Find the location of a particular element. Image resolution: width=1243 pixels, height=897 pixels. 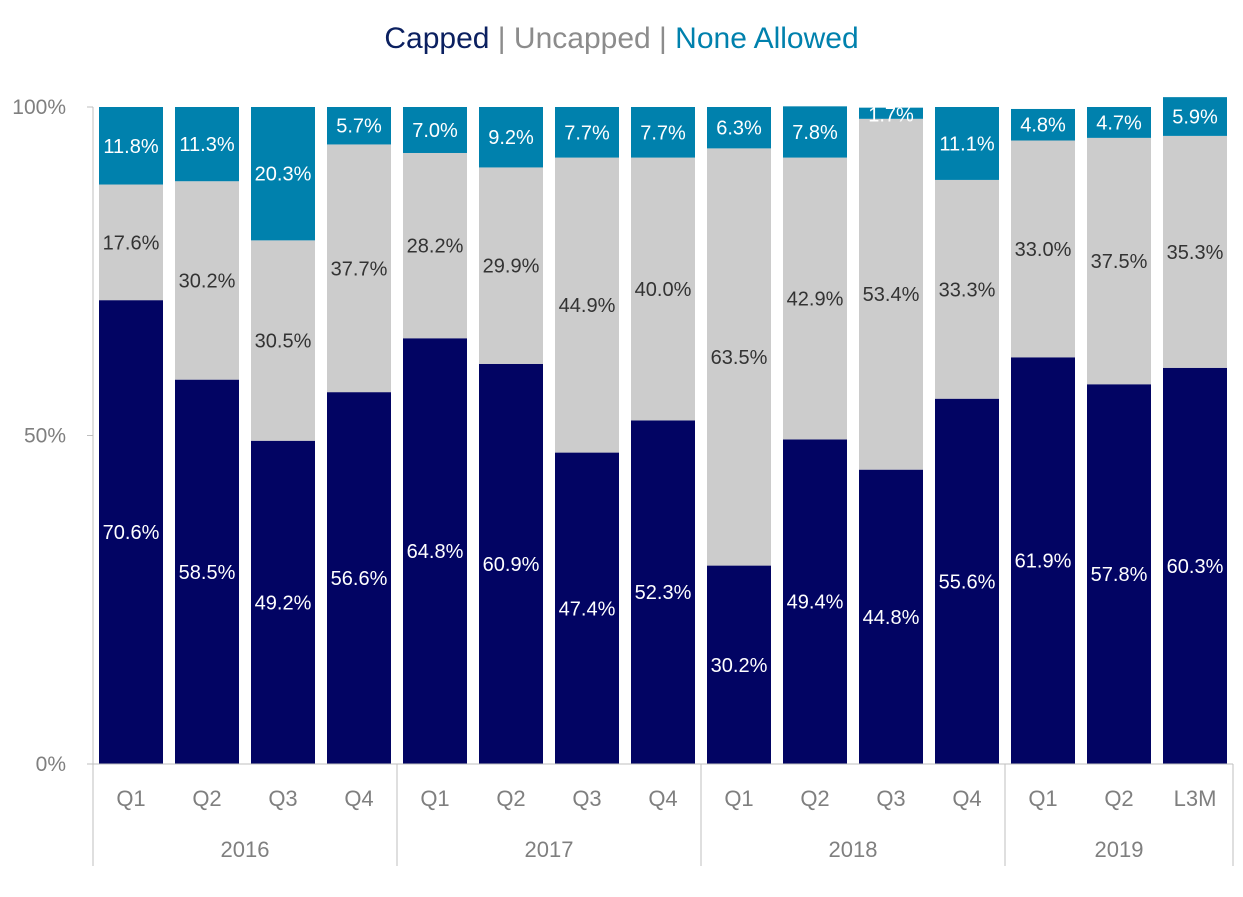

data-label: 63.5% is located at coordinates (739, 358).